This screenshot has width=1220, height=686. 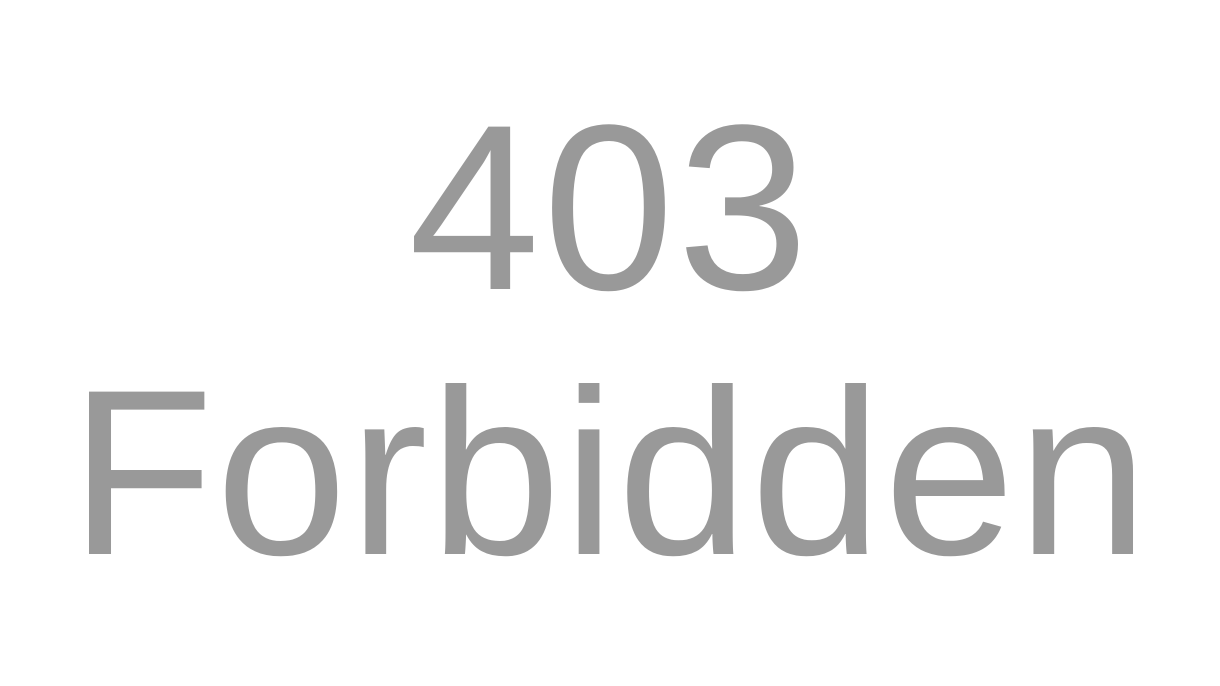 What do you see at coordinates (610, 208) in the screenshot?
I see `error-code: 403` at bounding box center [610, 208].